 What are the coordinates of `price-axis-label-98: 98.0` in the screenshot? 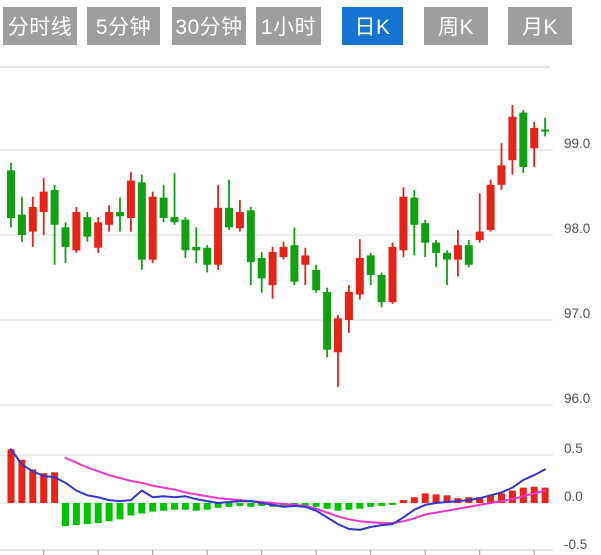 It's located at (577, 228).